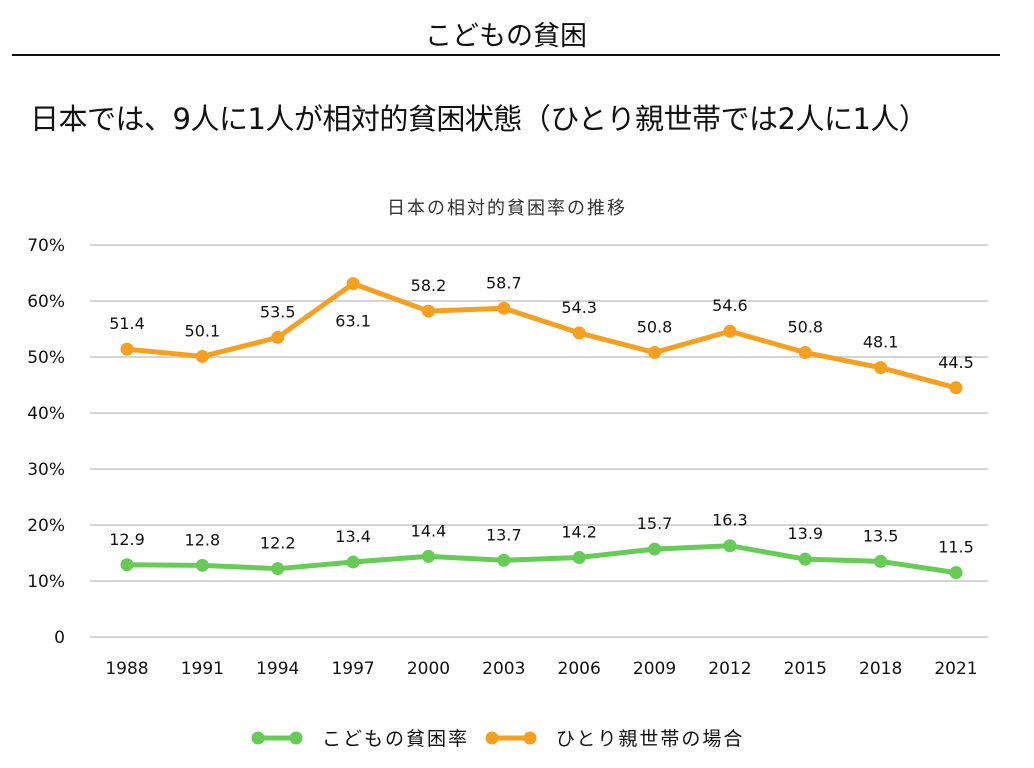  Describe the element at coordinates (202, 669) in the screenshot. I see `x-tick-label: 1991` at that location.